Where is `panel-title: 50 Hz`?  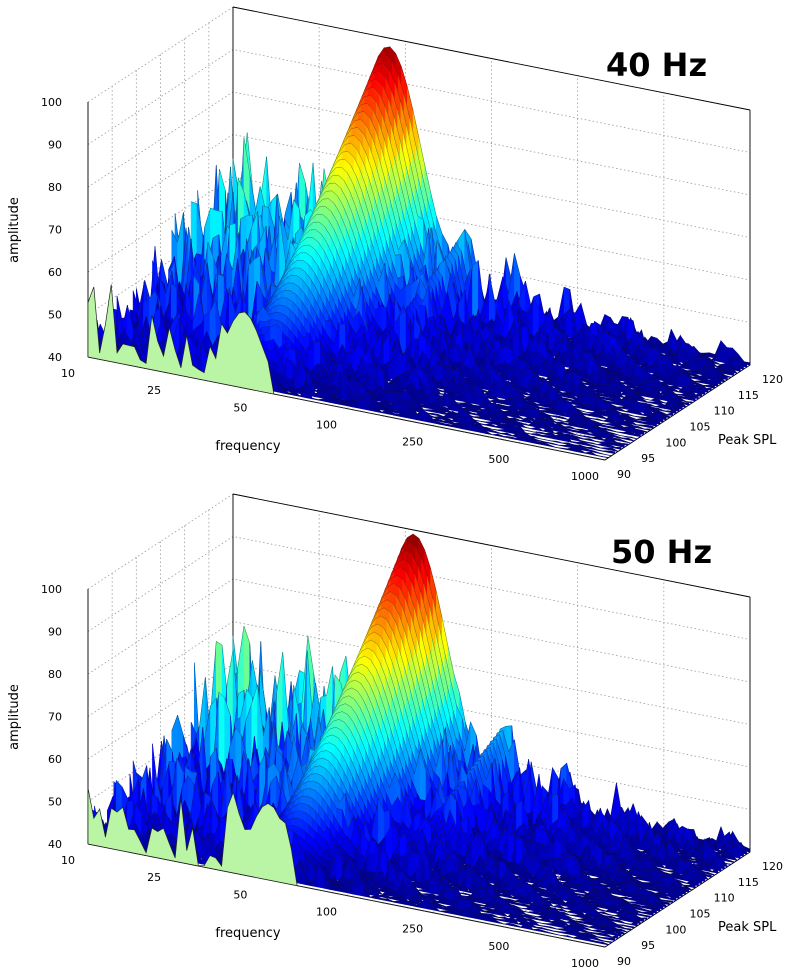 panel-title: 50 Hz is located at coordinates (661, 552).